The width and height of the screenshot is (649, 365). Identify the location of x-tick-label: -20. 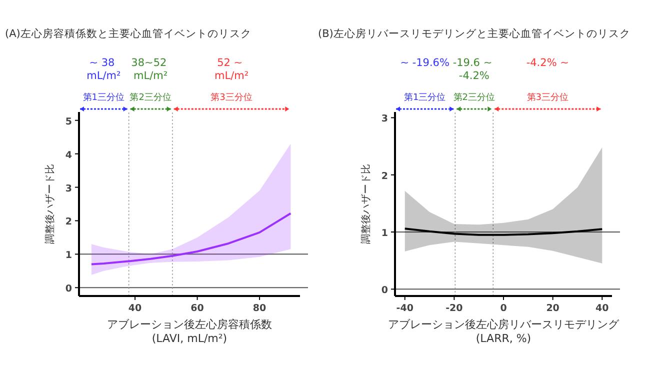
(455, 308).